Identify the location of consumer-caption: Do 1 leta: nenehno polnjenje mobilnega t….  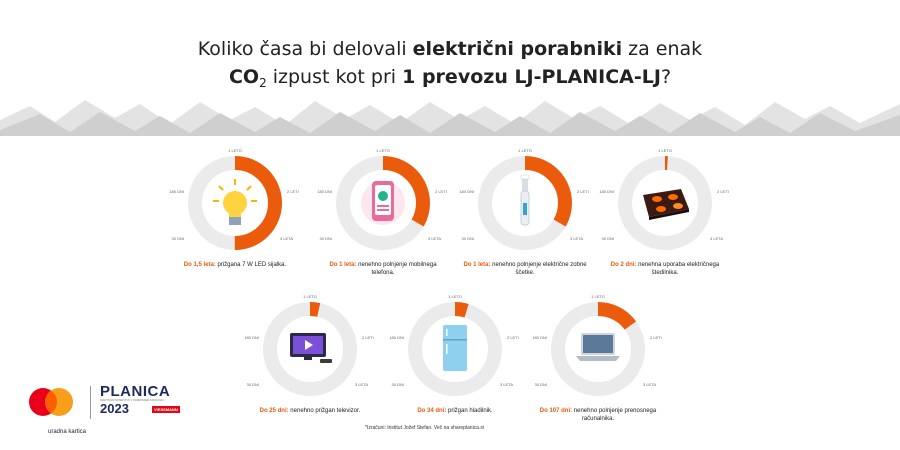
(383, 269).